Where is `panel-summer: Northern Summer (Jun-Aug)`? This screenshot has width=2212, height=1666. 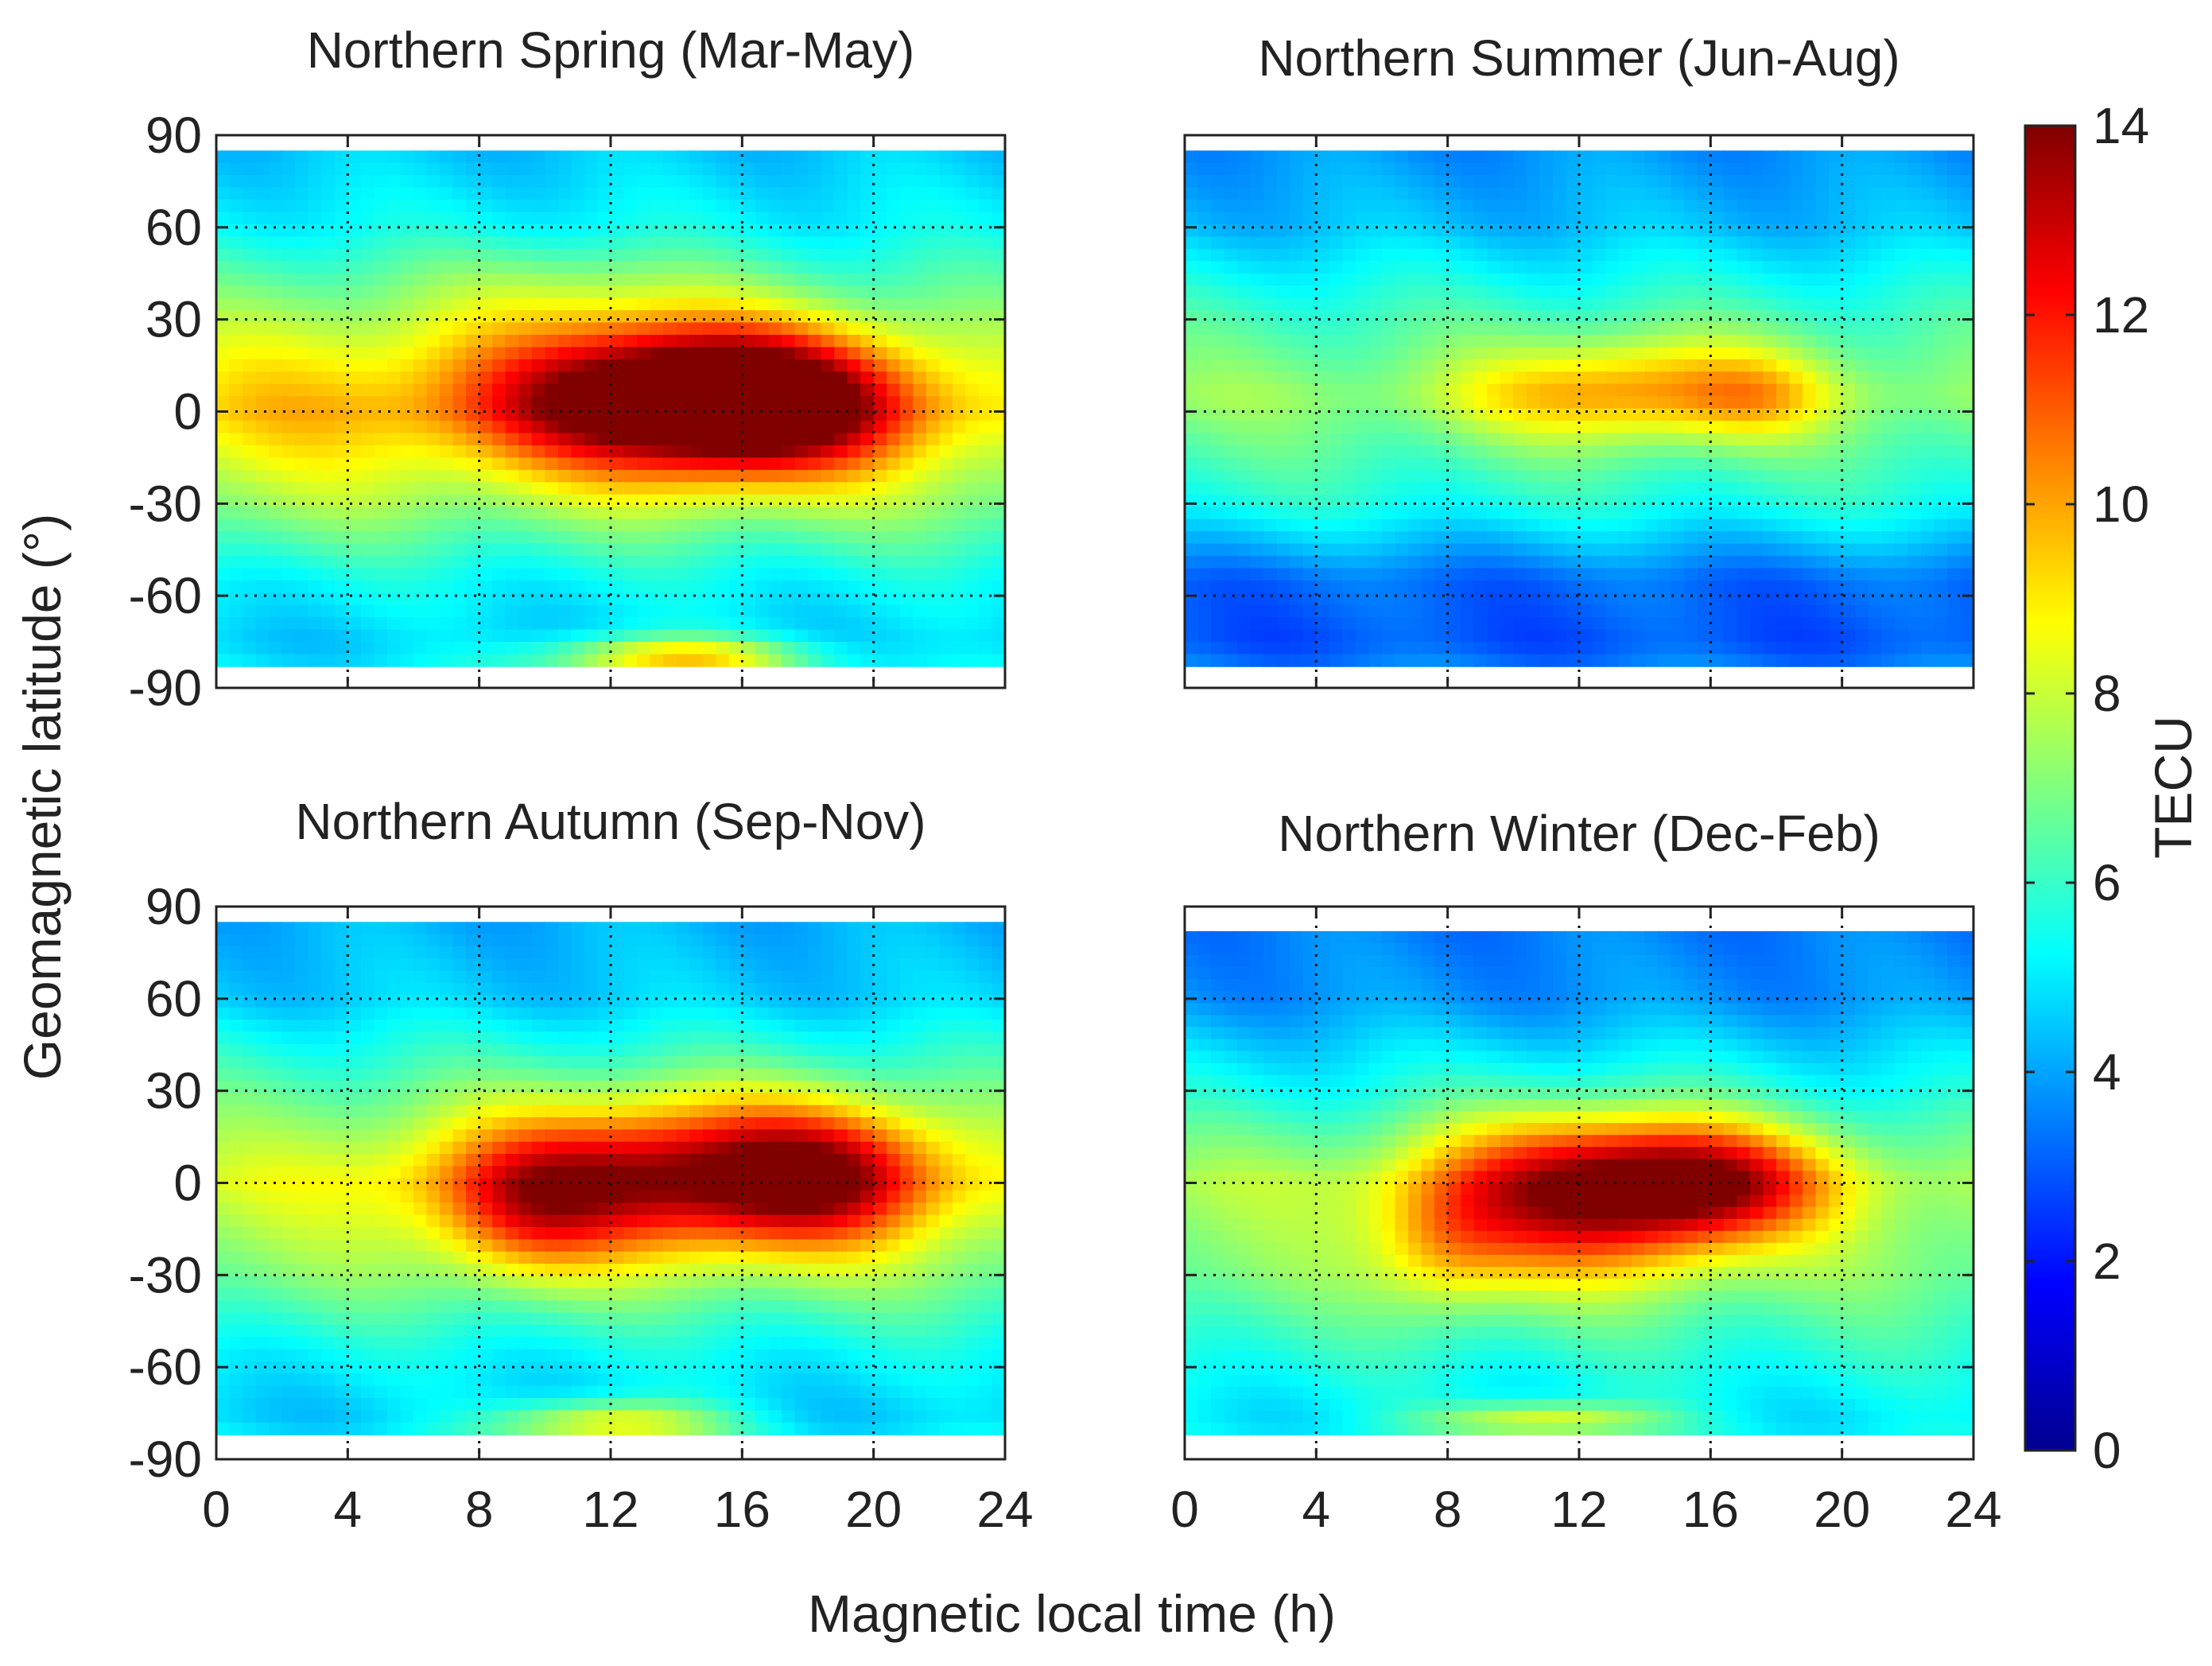
panel-summer: Northern Summer (Jun-Aug) is located at coordinates (1579, 359).